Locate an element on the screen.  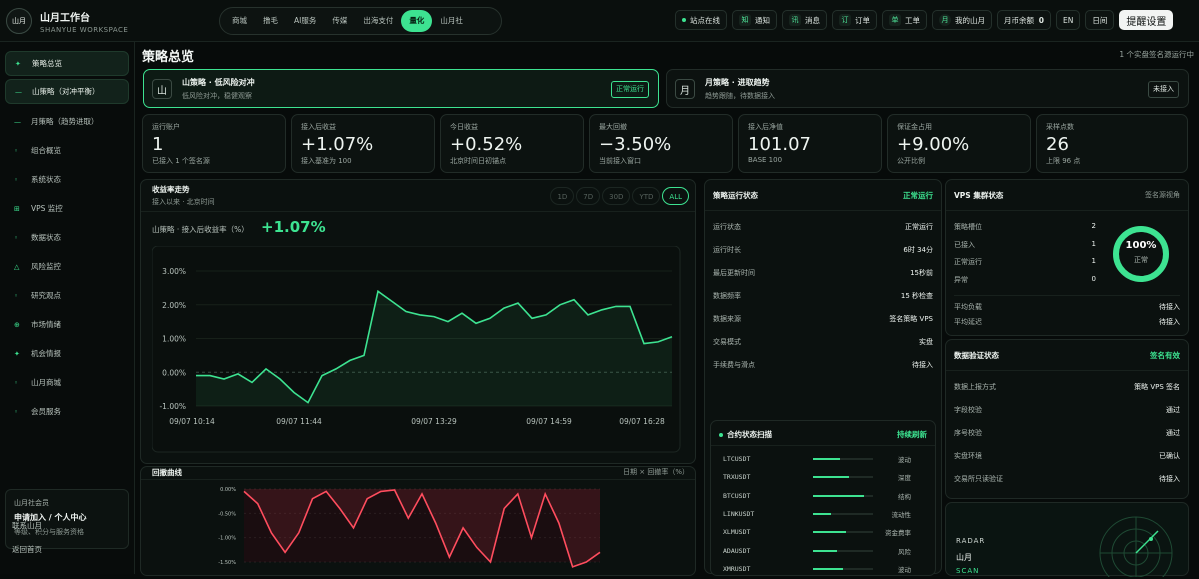
theme-button: 日间 is located at coordinates (1100, 20).